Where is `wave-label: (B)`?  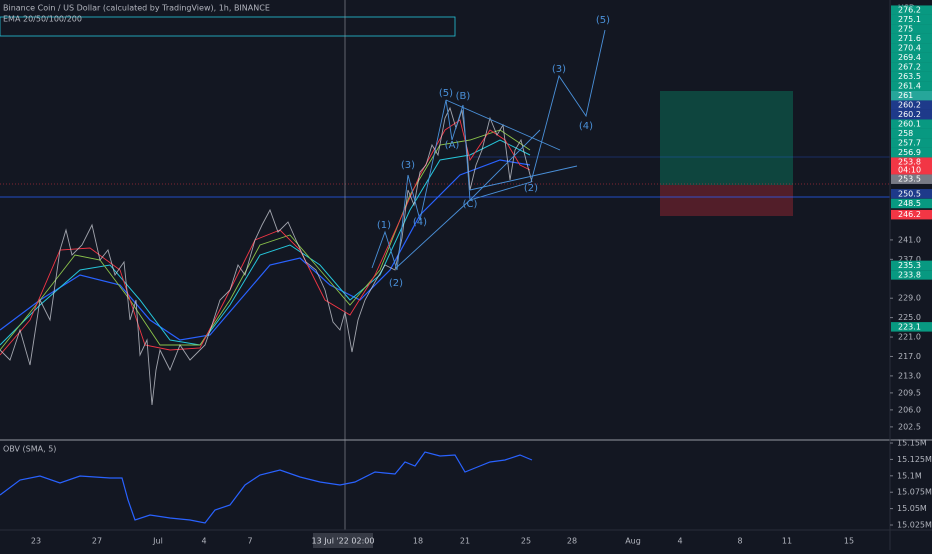 wave-label: (B) is located at coordinates (463, 96).